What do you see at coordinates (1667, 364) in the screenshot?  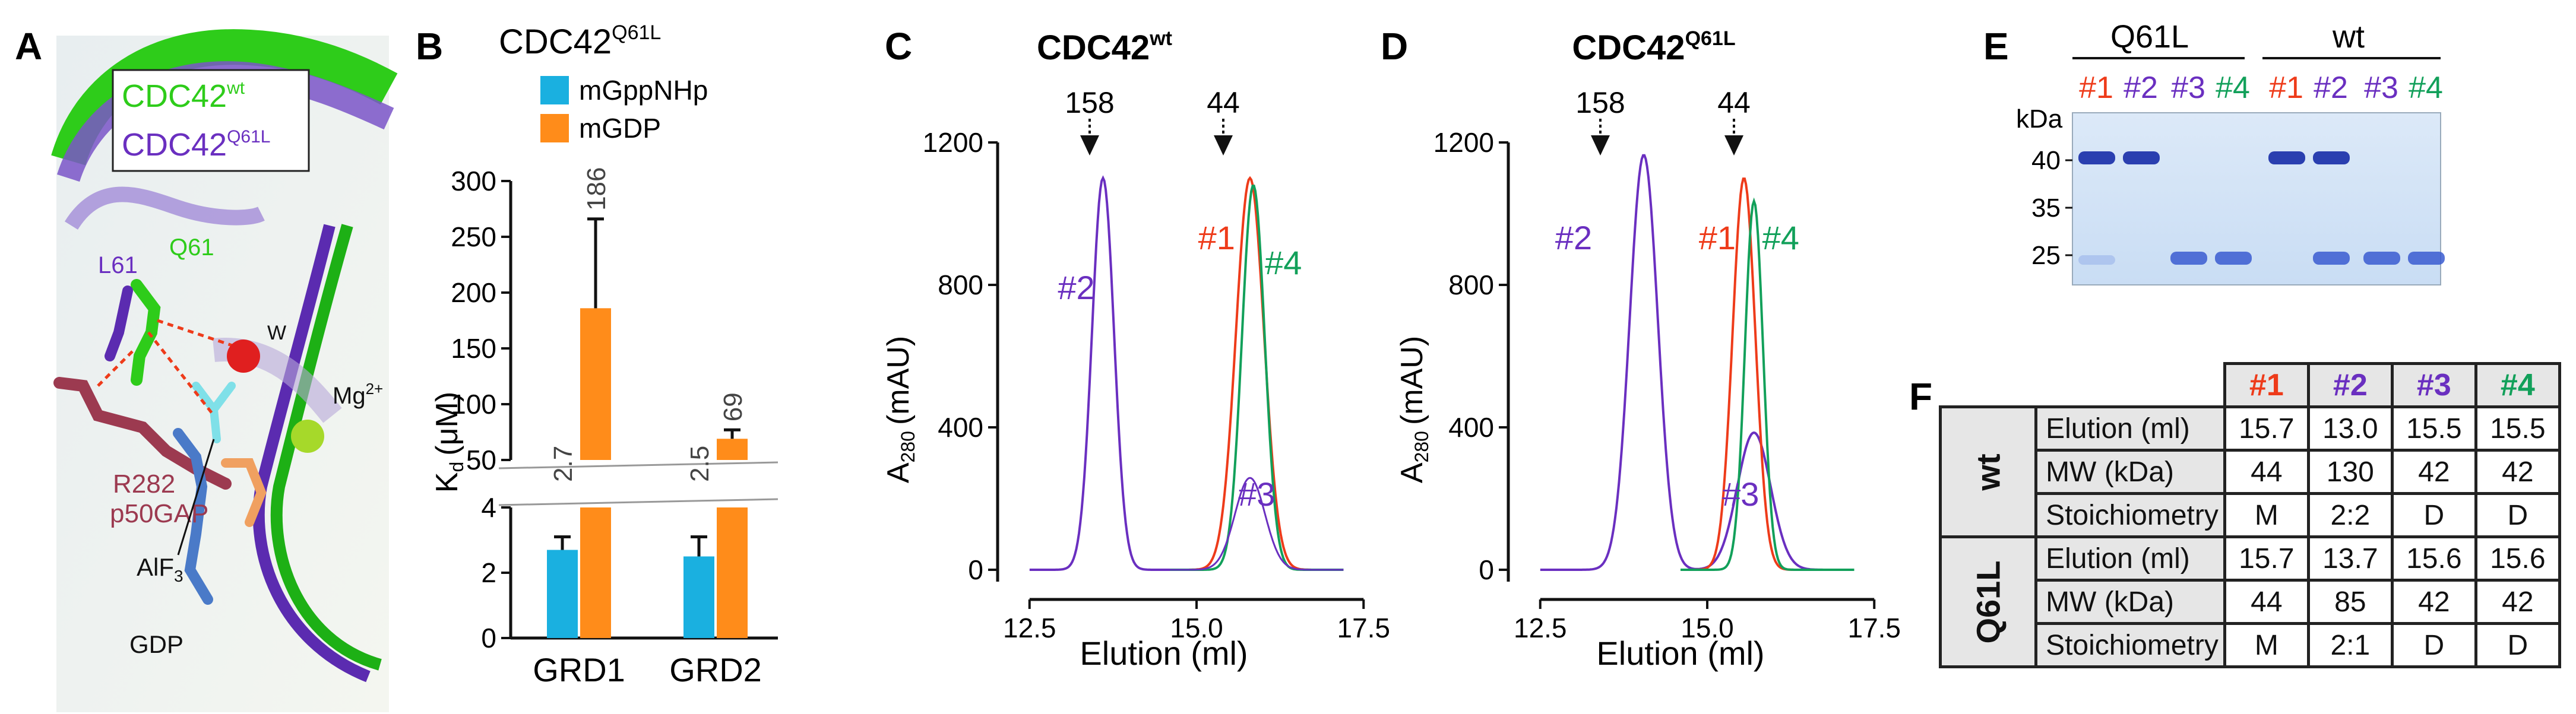 I see `elution-chart-d: 0 400 800 1200 12.5 15.0 17.5 158 44 #2 #1 #4 #3` at bounding box center [1667, 364].